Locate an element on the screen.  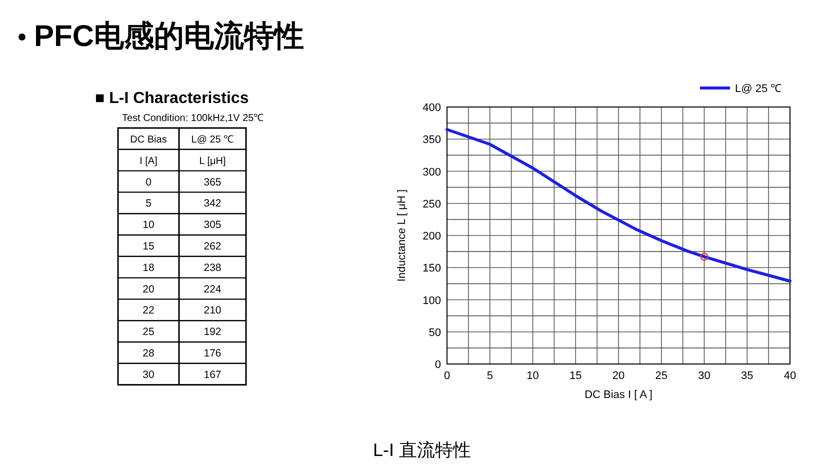
category-label: 0 is located at coordinates (149, 182).